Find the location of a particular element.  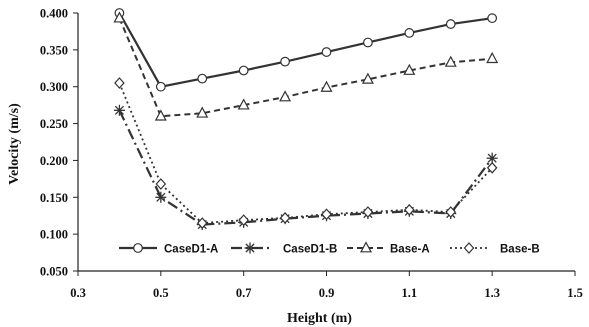

series-line-cased1-a is located at coordinates (305, 50).